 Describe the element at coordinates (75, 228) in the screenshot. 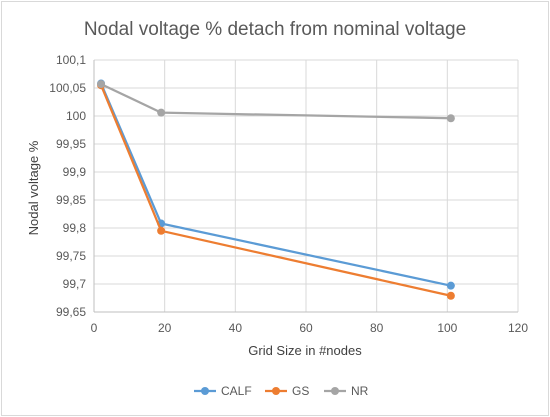

I see `y-tick-label: 99,8` at that location.